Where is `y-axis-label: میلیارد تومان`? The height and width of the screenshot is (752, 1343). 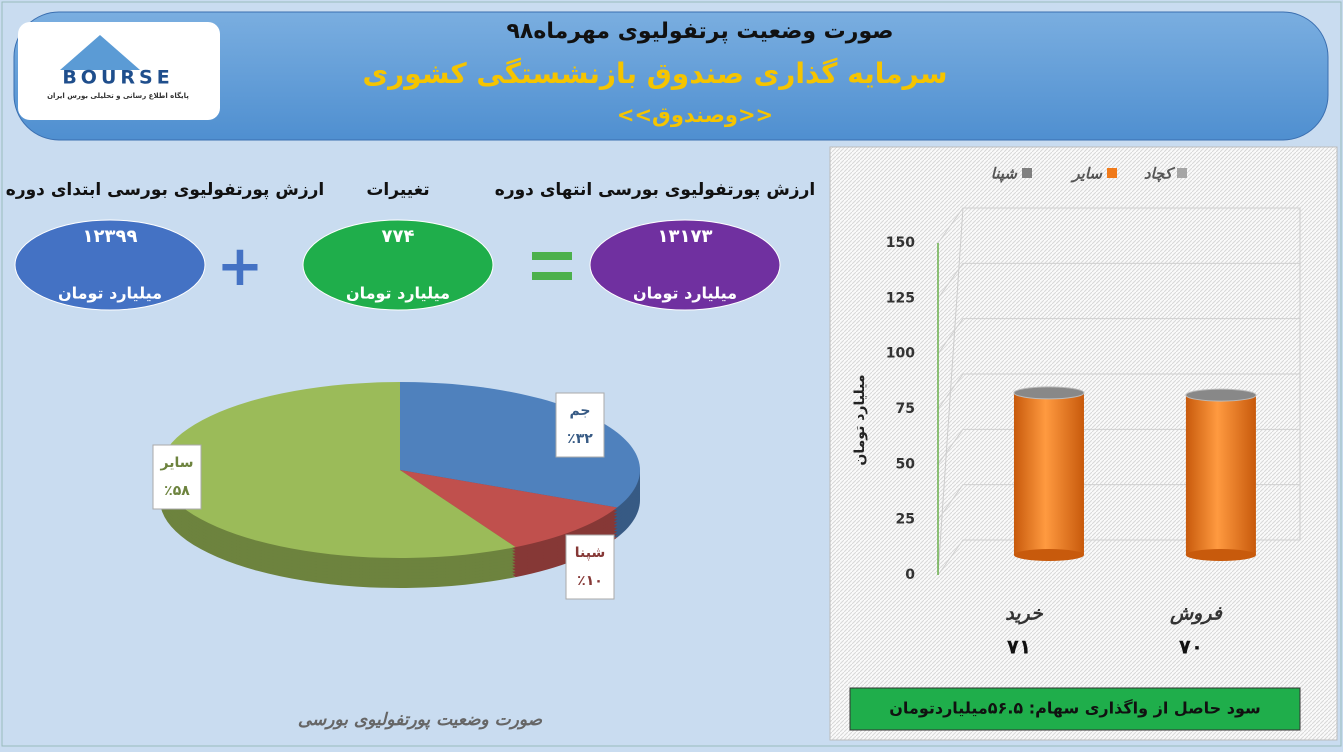
y-axis-label: میلیارد تومان is located at coordinates (860, 419).